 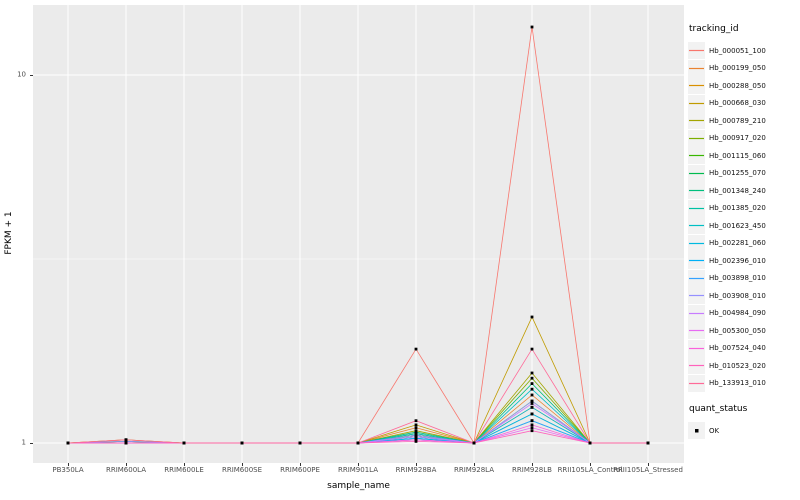 I want to click on quant-status-item: OK, so click(x=743, y=431).